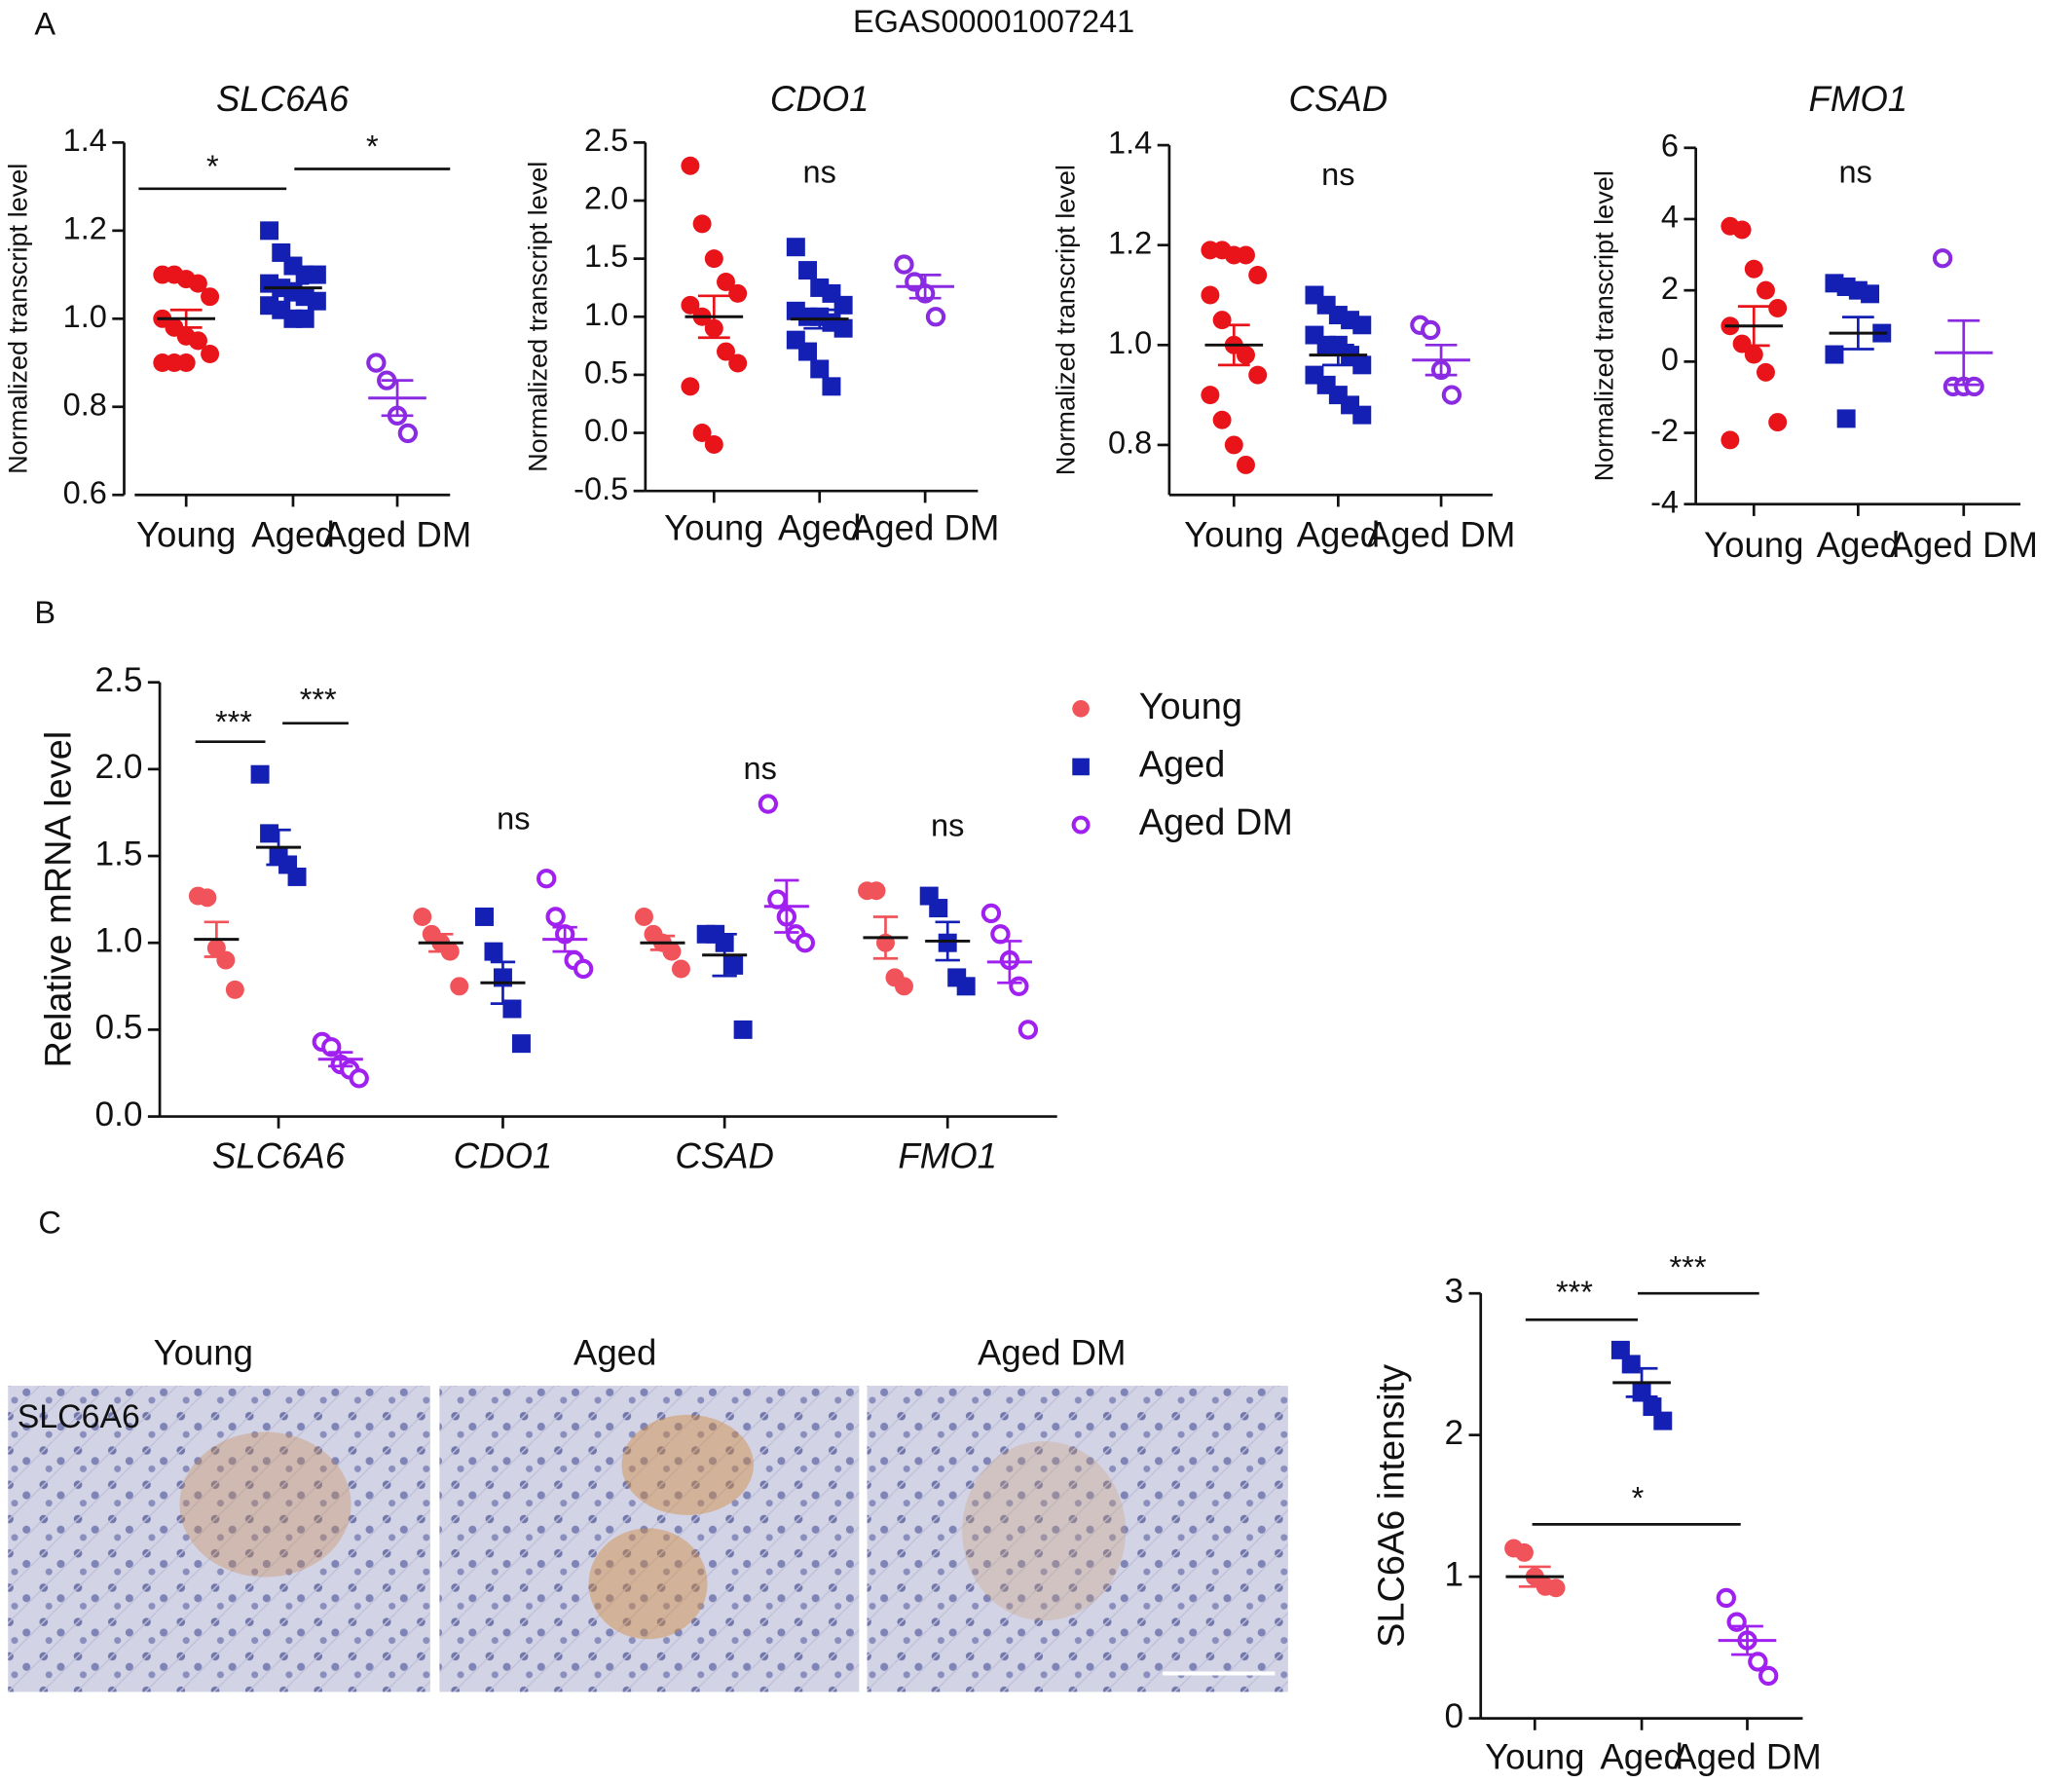 The height and width of the screenshot is (1783, 2072). Describe the element at coordinates (1130, 144) in the screenshot. I see `y-tick-label: 1.4` at that location.